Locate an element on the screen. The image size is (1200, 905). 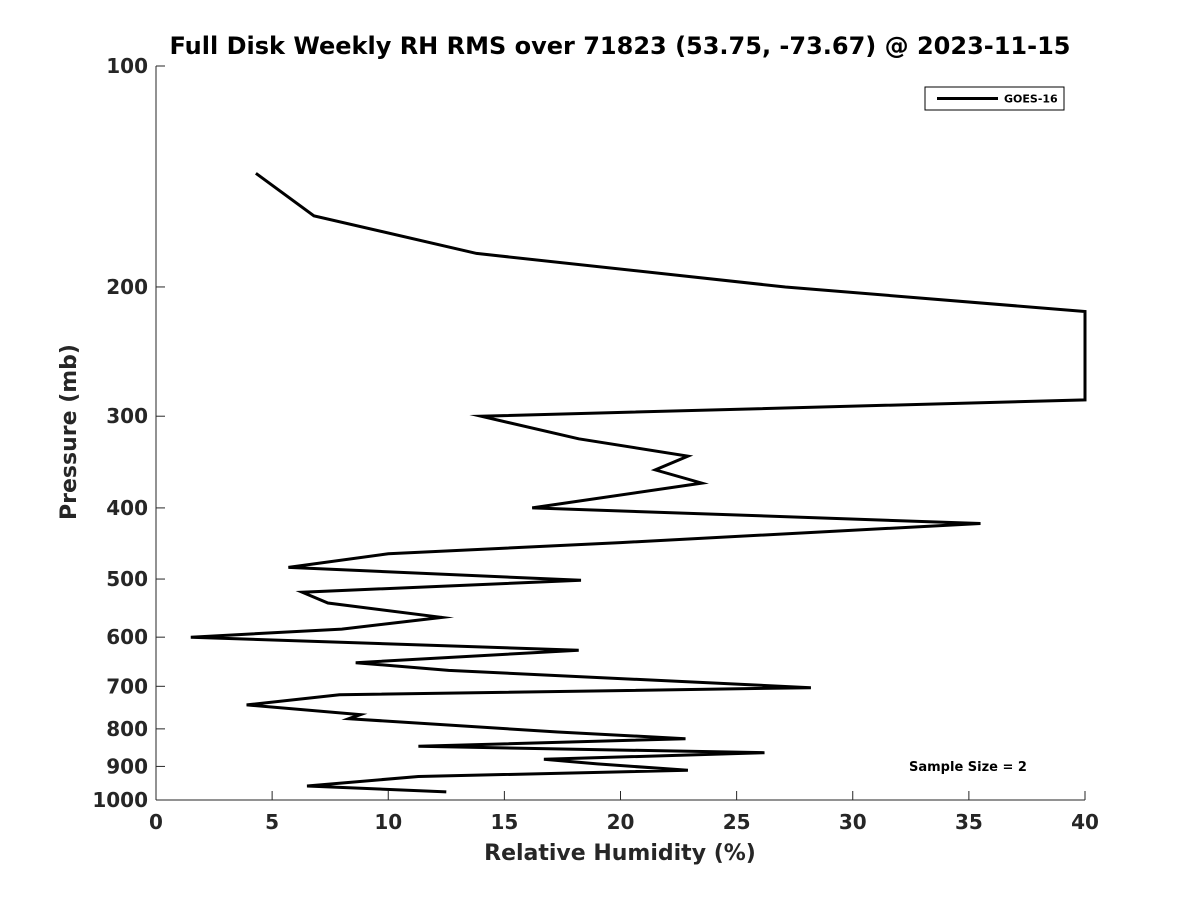
y-tick-label: 600 is located at coordinates (127, 637).